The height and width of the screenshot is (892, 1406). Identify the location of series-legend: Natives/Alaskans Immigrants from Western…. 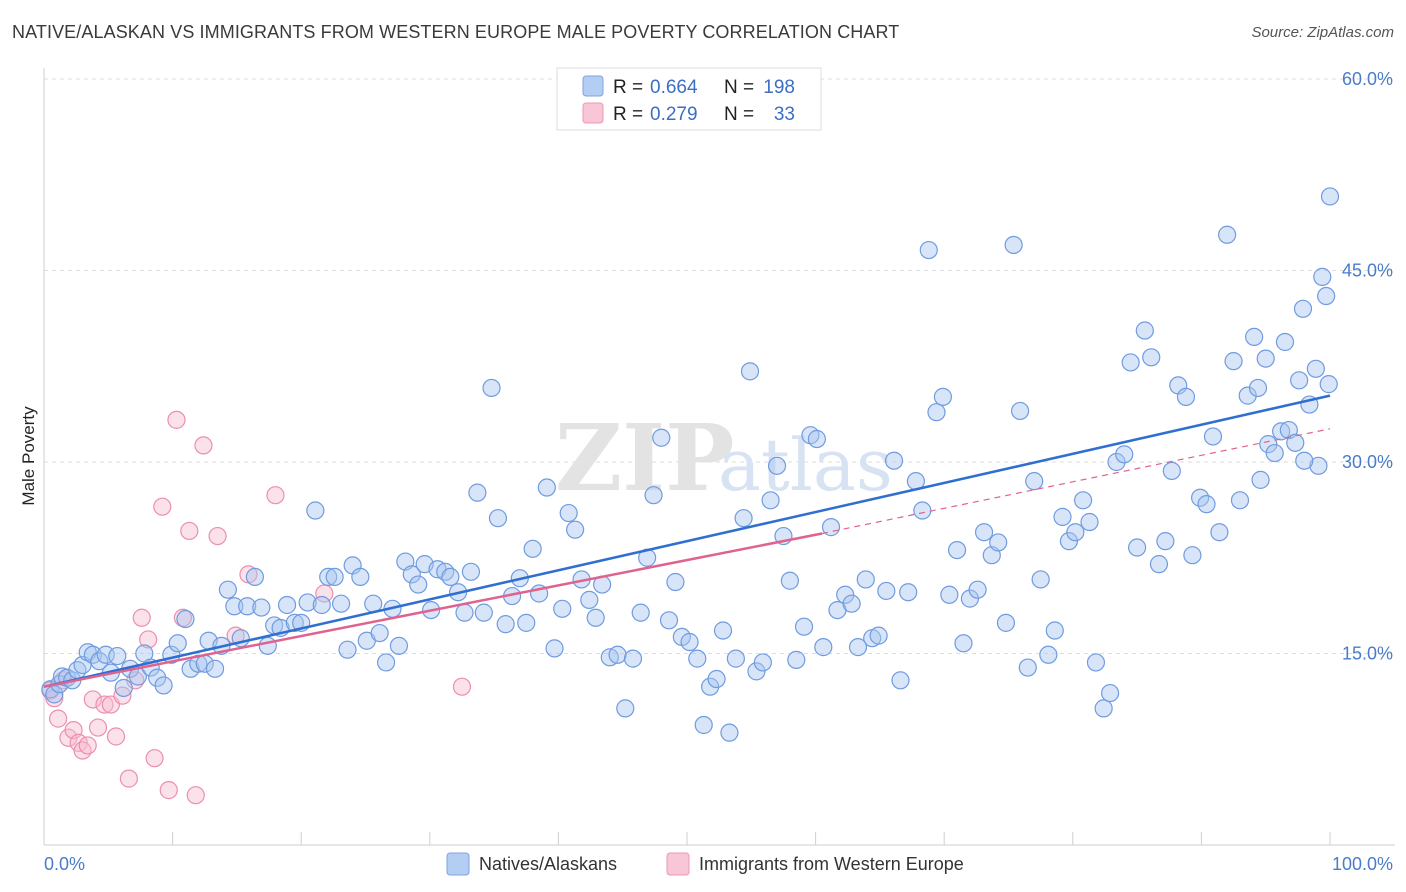
(705, 864).